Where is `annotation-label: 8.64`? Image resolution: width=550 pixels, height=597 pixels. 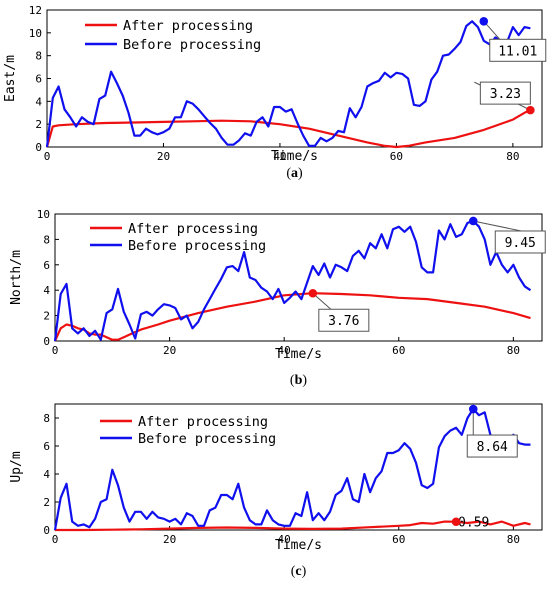 annotation-label: 8.64 is located at coordinates (492, 447).